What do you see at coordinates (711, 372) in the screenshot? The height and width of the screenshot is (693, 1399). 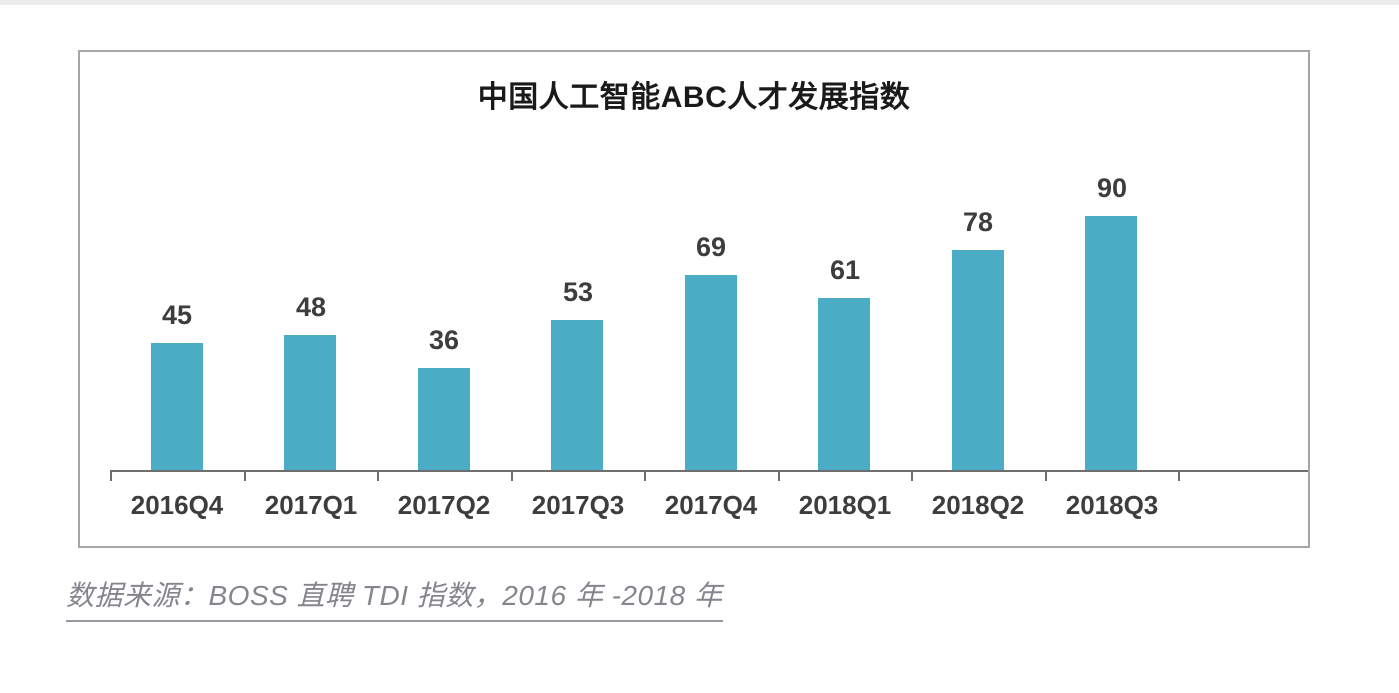 I see `bar-2017Q4` at bounding box center [711, 372].